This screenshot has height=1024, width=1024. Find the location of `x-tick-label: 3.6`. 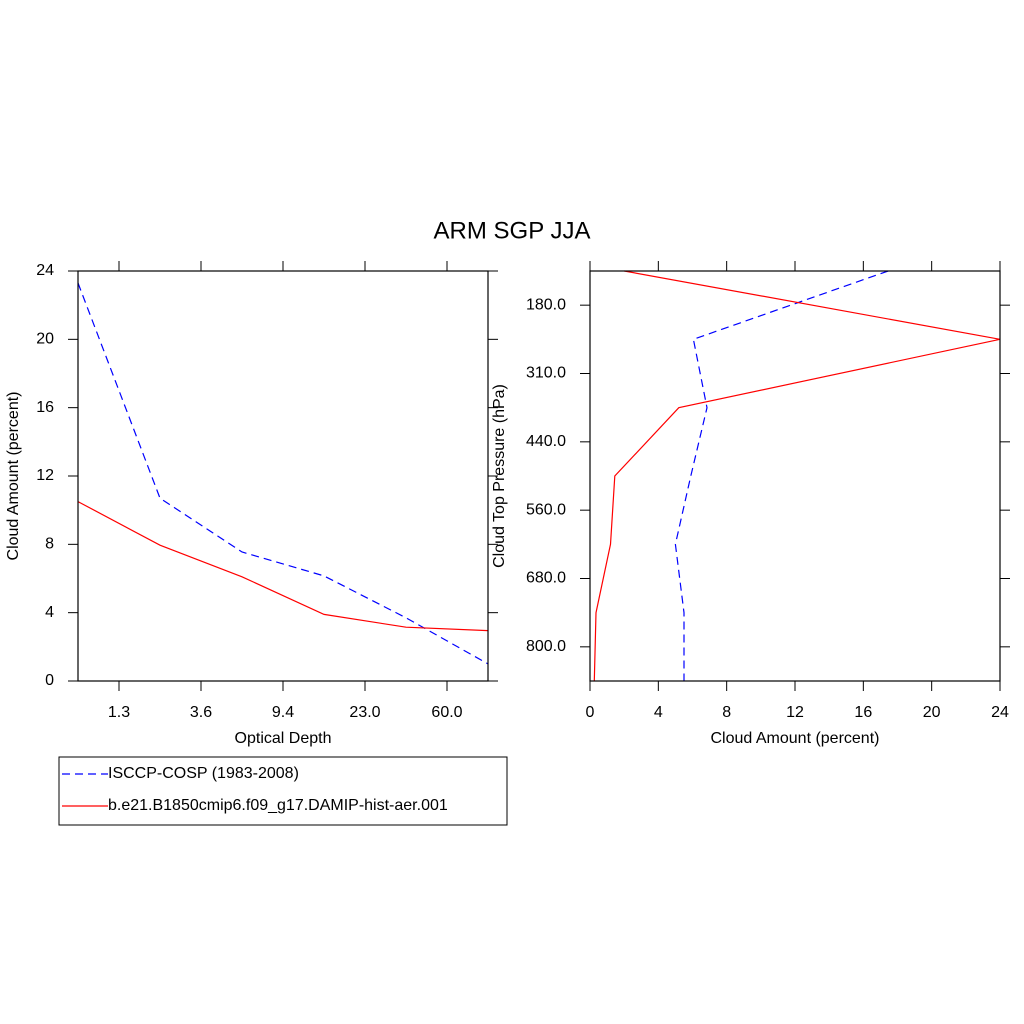

x-tick-label: 3.6 is located at coordinates (201, 712).